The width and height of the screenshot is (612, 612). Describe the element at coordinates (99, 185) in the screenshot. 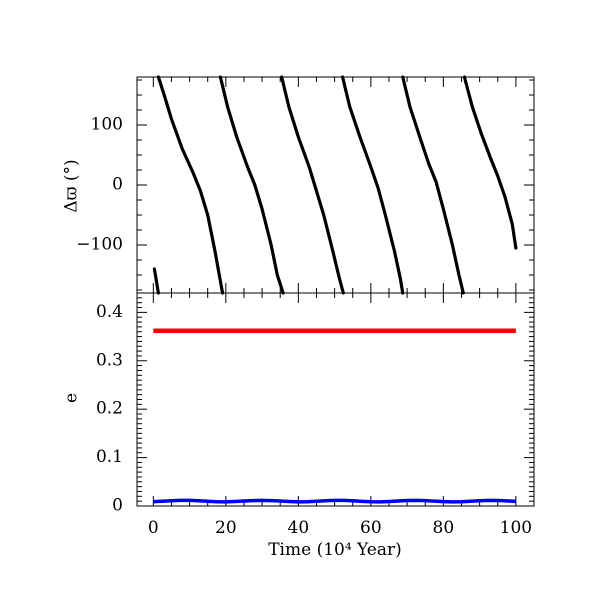

I see `top-y-tick-labels: −100 0 100` at that location.